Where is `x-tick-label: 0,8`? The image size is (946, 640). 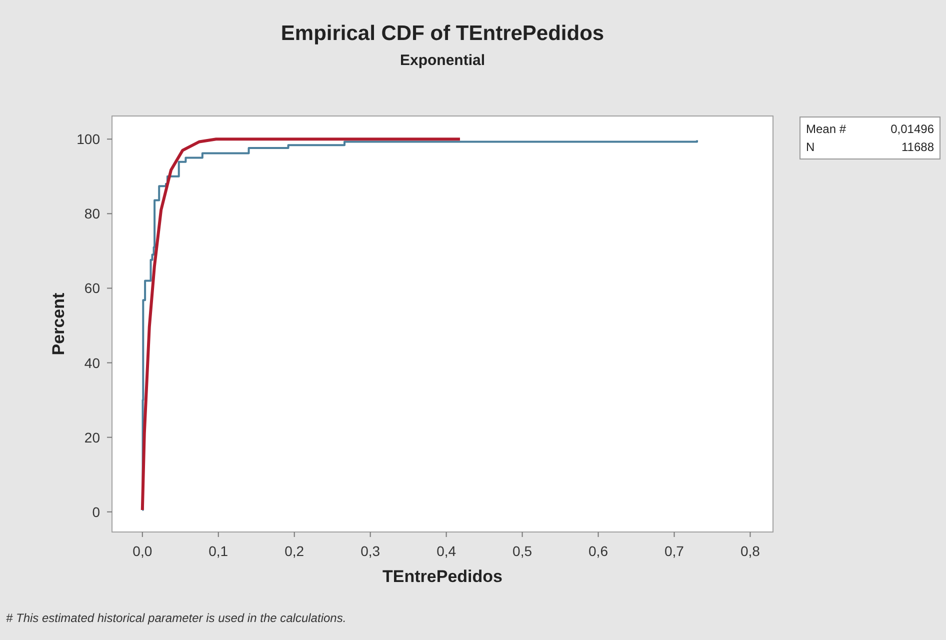 x-tick-label: 0,8 is located at coordinates (750, 551).